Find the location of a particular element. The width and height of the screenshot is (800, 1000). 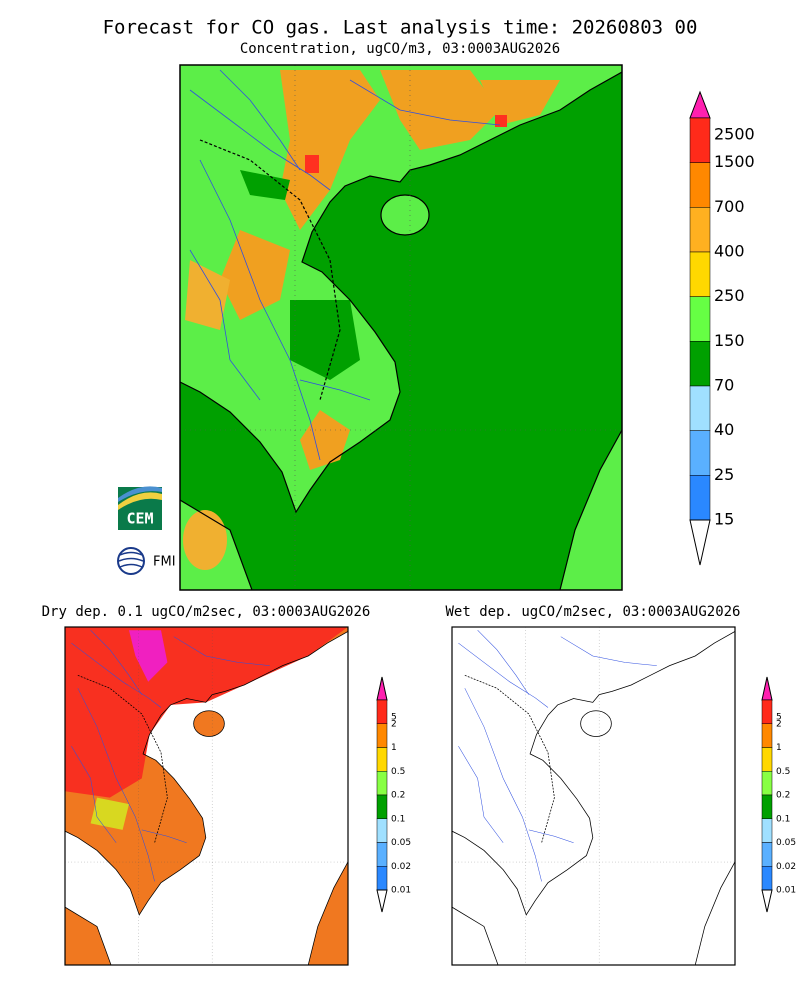

map-subtitle: Dry dep. 0.1 ugCO/m2sec, 03:0003AUG2026 is located at coordinates (206, 612).